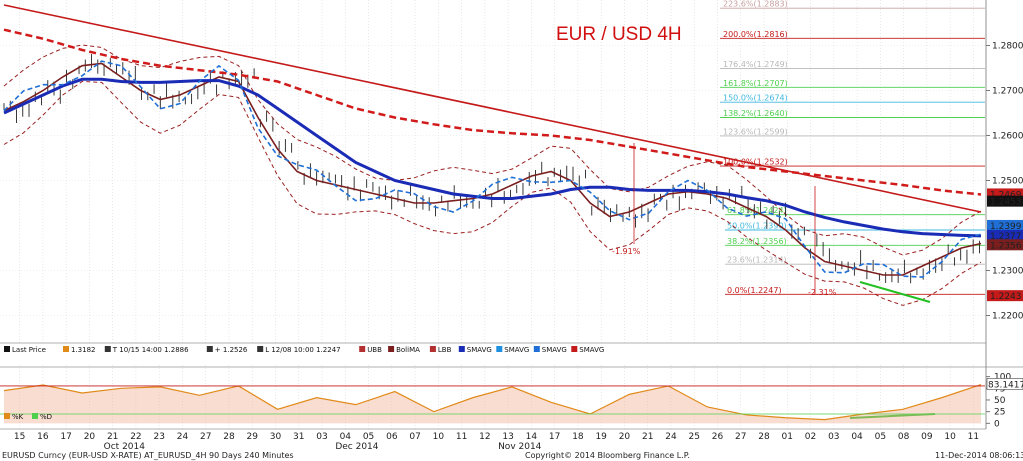 The width and height of the screenshot is (1023, 461). Describe the element at coordinates (755, 113) in the screenshot. I see `fib-level-label: 138.2%(1.2640)` at that location.